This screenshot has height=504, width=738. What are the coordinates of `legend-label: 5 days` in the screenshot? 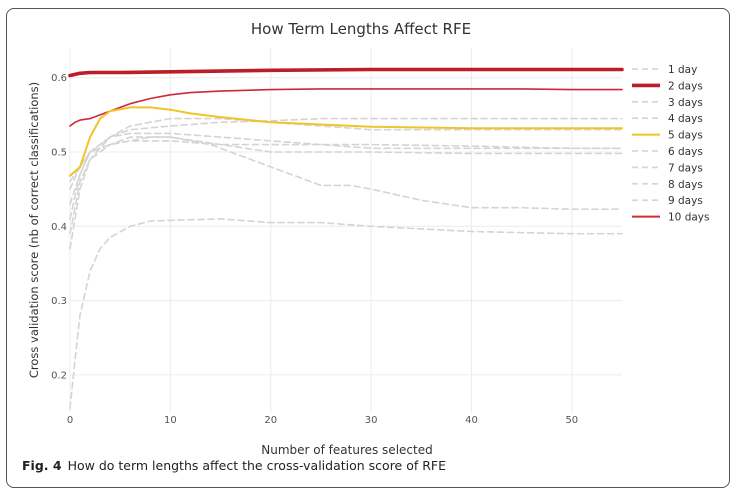 It's located at (685, 136).